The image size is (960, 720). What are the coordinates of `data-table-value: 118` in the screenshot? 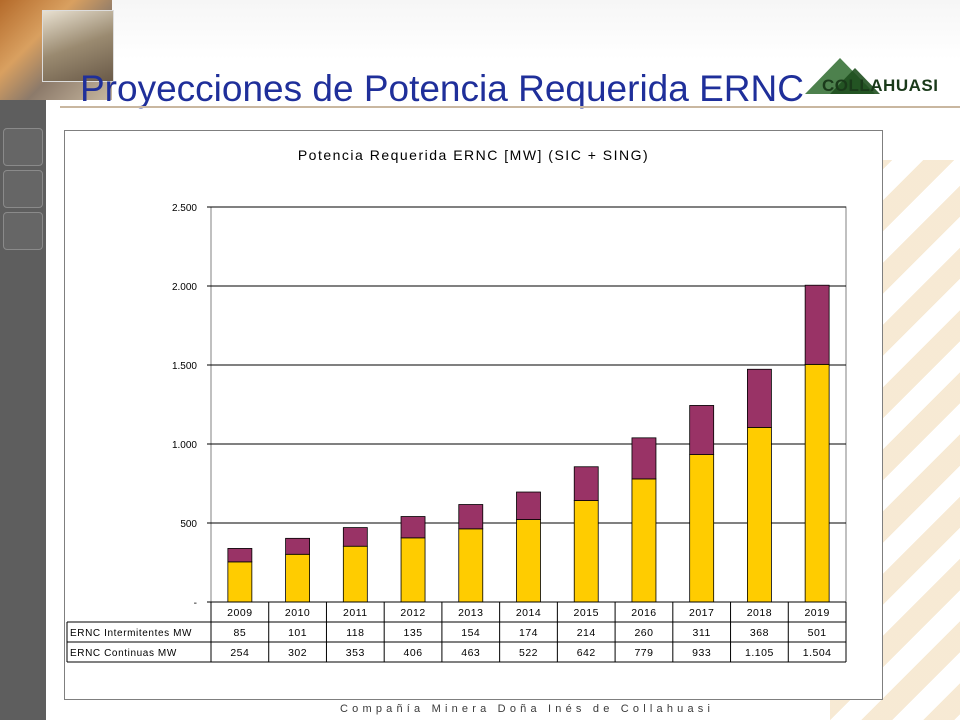 It's located at (355, 633).